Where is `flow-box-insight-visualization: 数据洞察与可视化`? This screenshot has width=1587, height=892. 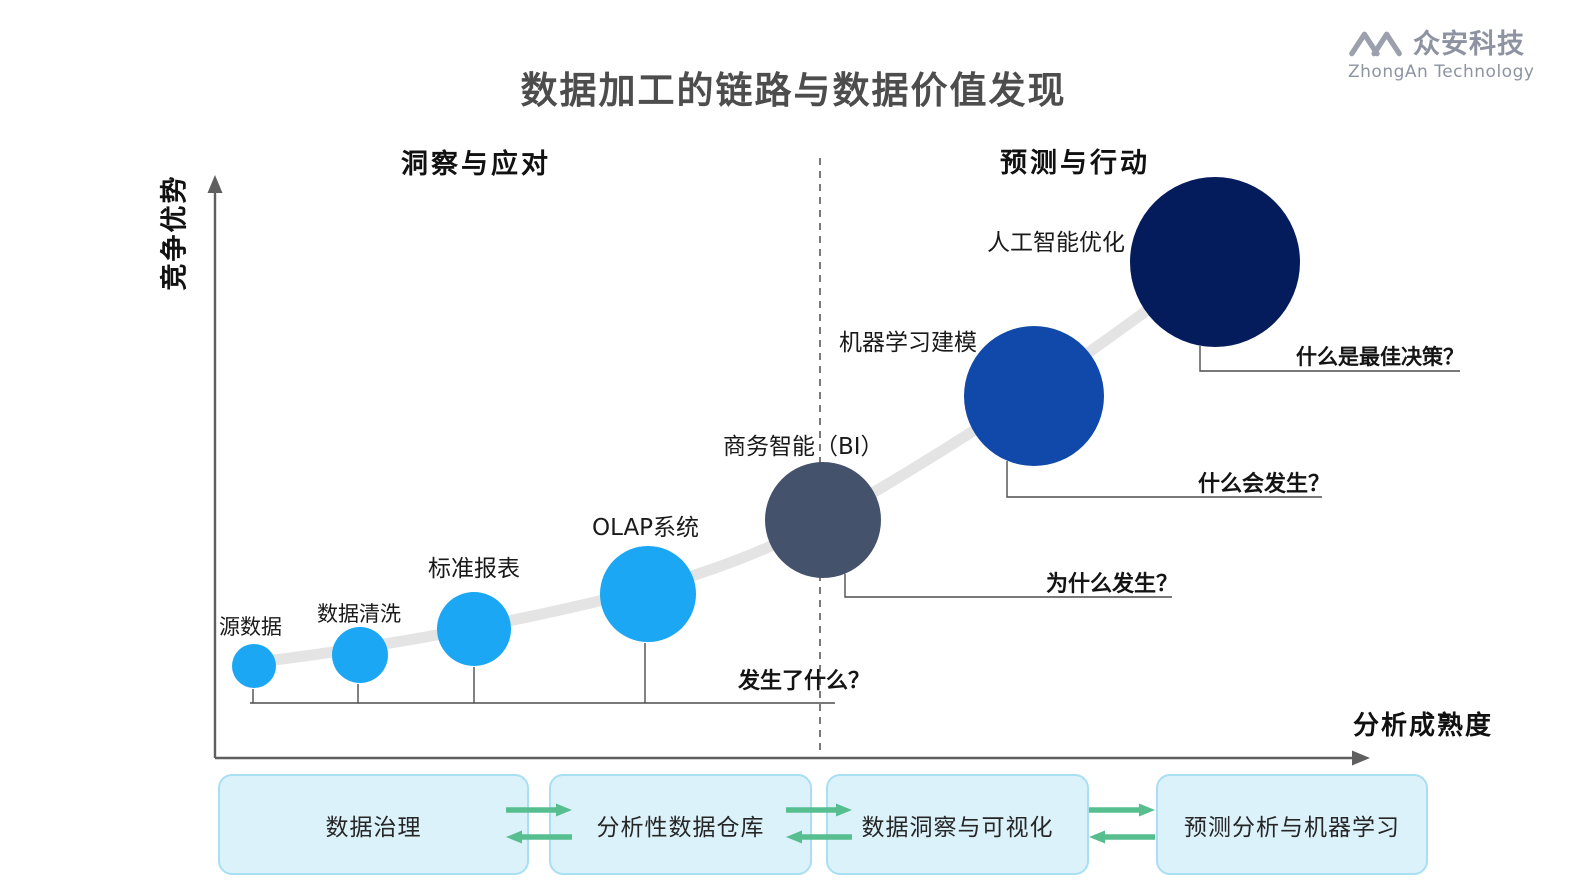 flow-box-insight-visualization: 数据洞察与可视化 is located at coordinates (957, 824).